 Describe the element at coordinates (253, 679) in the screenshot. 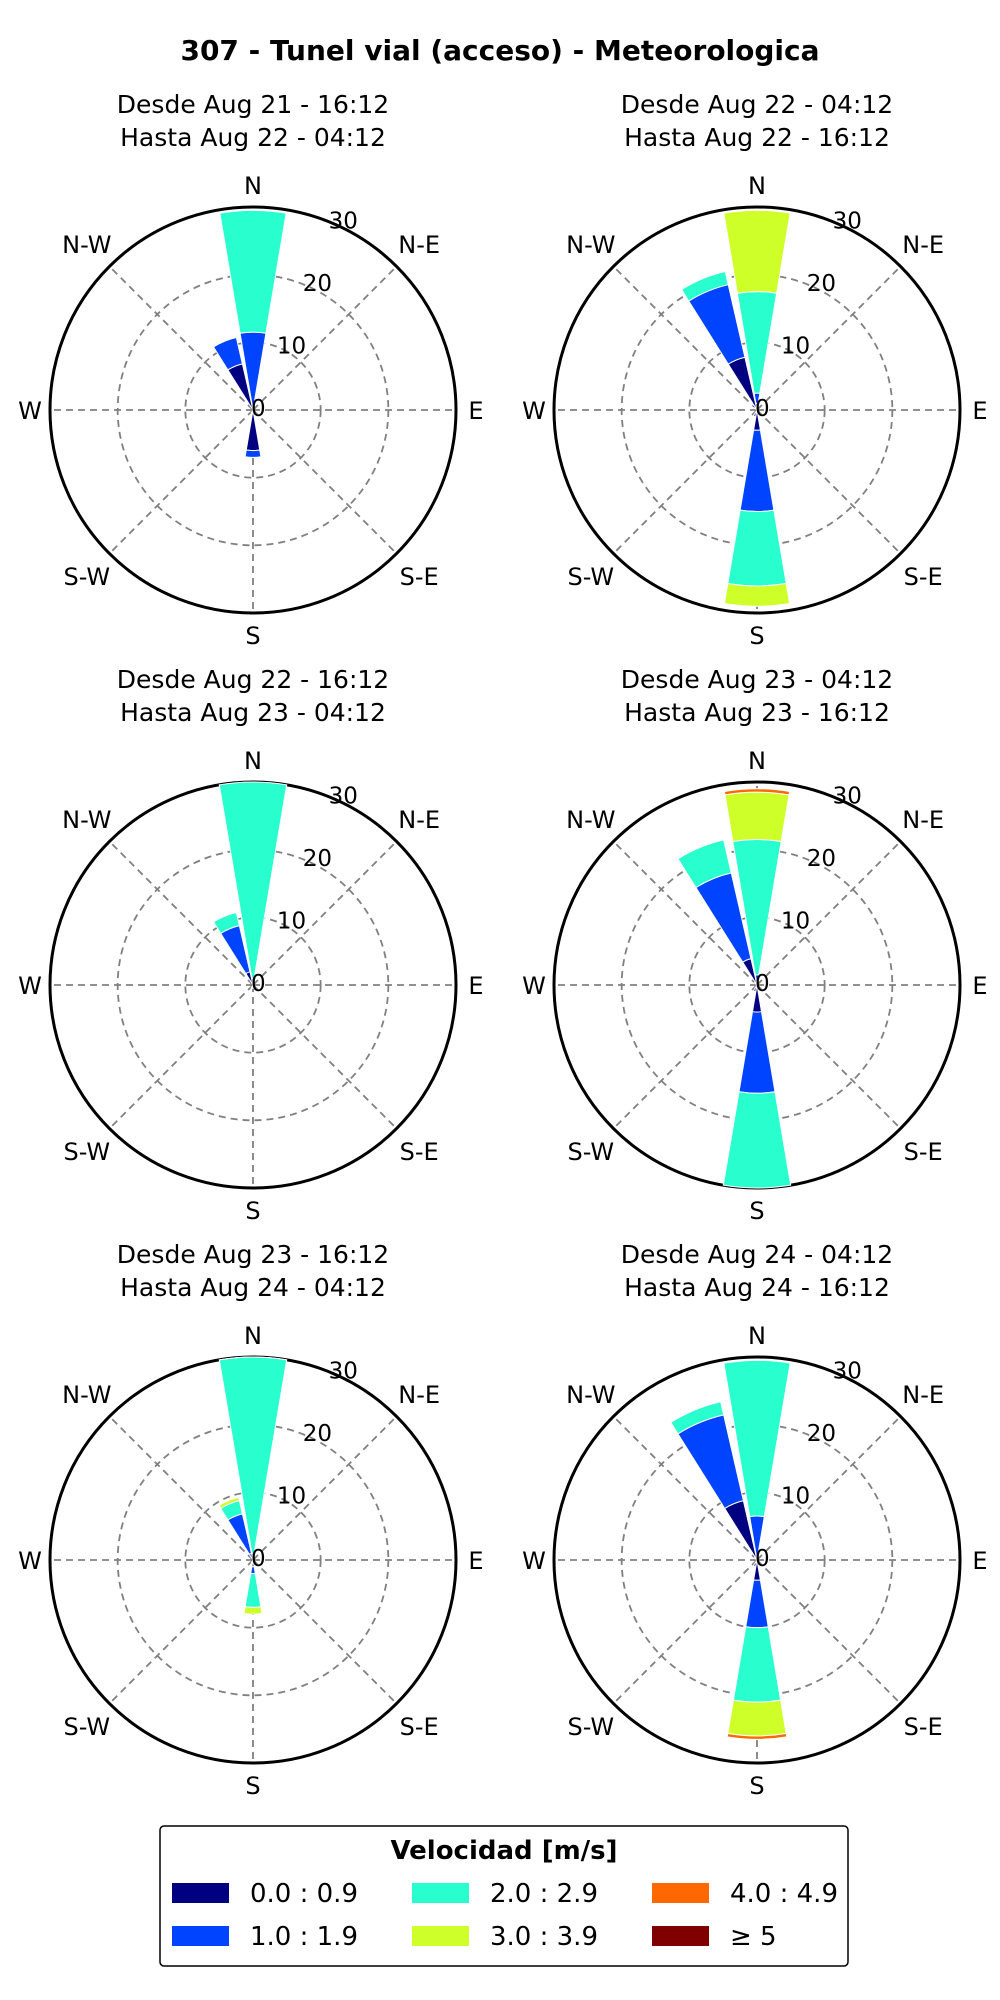

I see `panel-subtitle-line: Desde Aug 22 - 16:12` at that location.